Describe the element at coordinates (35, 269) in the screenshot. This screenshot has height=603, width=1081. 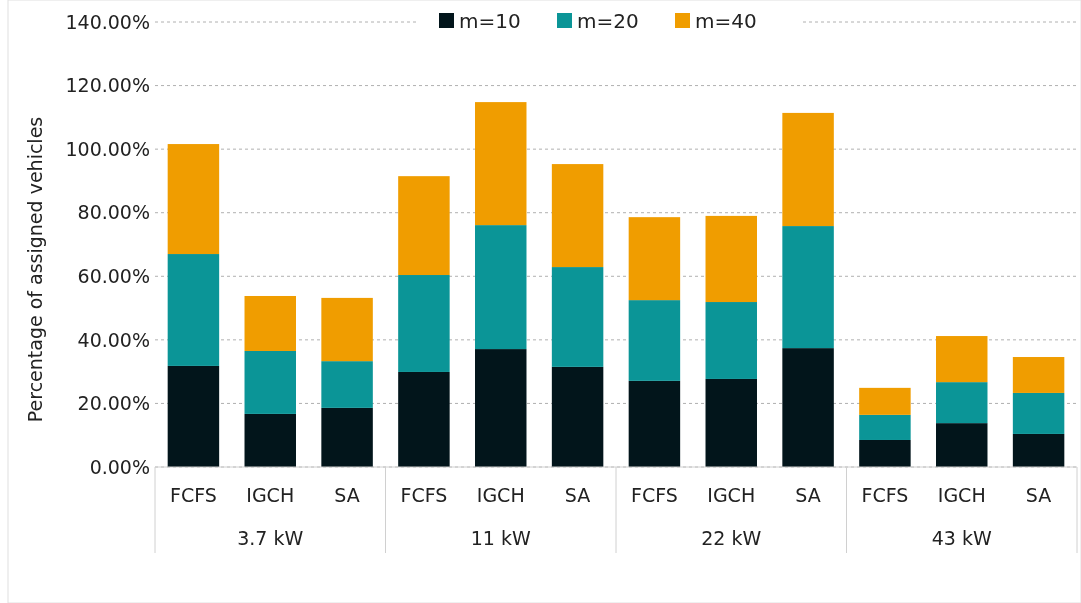
I see `y-axis-title: Percentage of assigned vehicles` at that location.